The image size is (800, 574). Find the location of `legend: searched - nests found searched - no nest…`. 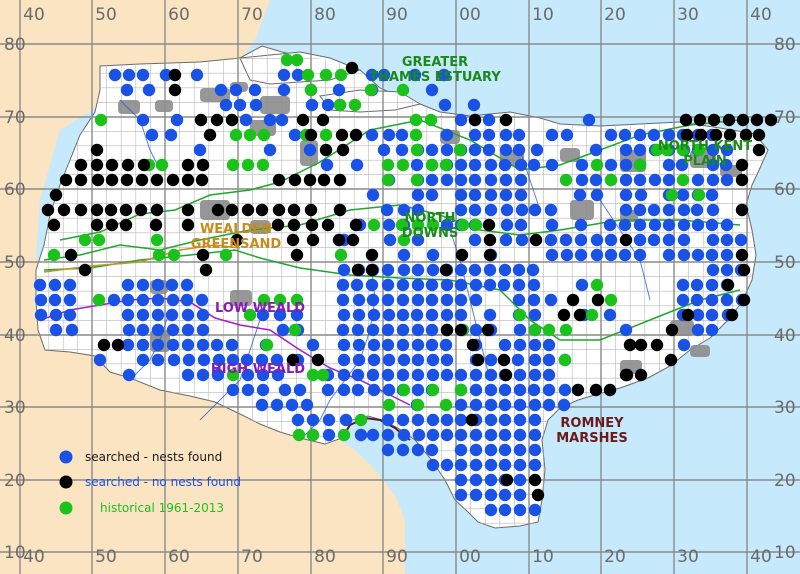

legend: searched - nests found searched - no nest… is located at coordinates (150, 482).